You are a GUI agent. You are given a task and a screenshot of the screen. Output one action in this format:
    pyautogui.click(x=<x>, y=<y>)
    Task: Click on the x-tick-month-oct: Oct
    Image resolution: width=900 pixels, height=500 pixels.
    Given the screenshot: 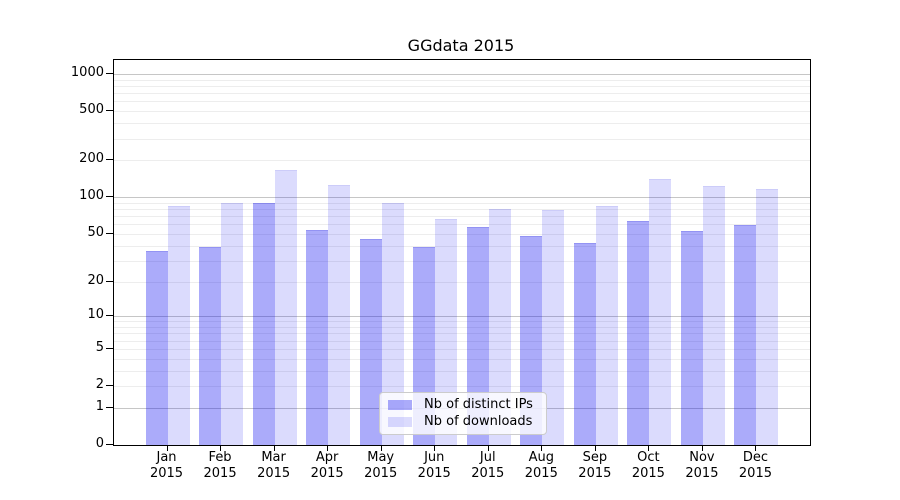 What is the action you would take?
    pyautogui.click(x=648, y=457)
    